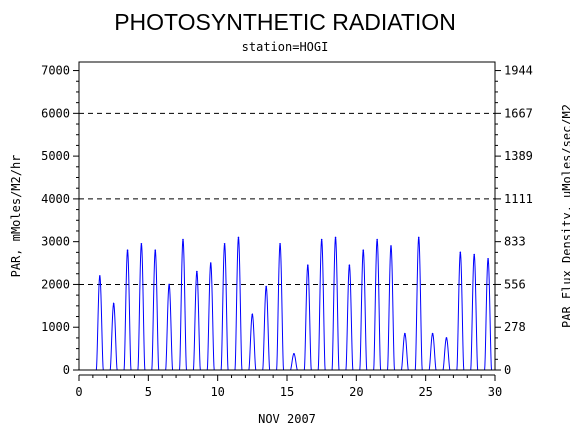 The width and height of the screenshot is (570, 430). Describe the element at coordinates (518, 156) in the screenshot. I see `y-tick-label-right: 1389` at that location.